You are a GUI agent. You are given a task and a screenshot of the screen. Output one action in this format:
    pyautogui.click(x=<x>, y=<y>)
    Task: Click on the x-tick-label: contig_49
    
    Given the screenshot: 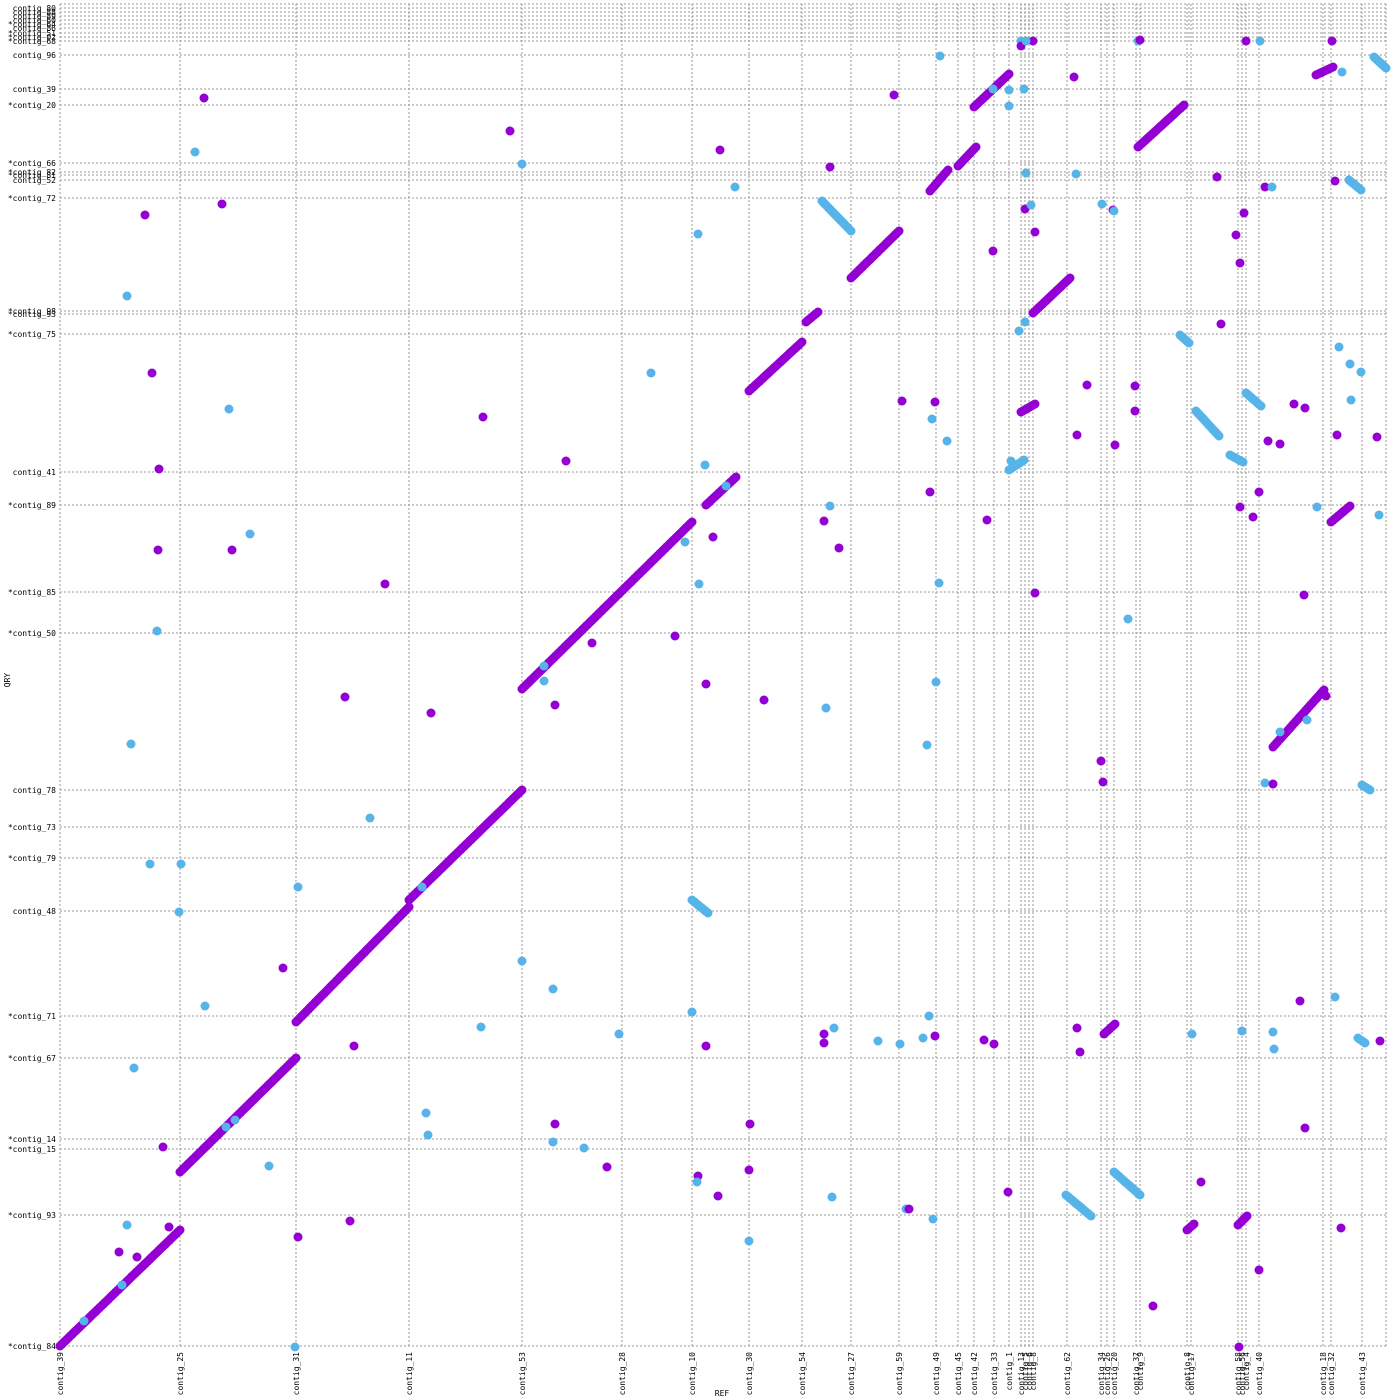 What is the action you would take?
    pyautogui.click(x=936, y=1374)
    